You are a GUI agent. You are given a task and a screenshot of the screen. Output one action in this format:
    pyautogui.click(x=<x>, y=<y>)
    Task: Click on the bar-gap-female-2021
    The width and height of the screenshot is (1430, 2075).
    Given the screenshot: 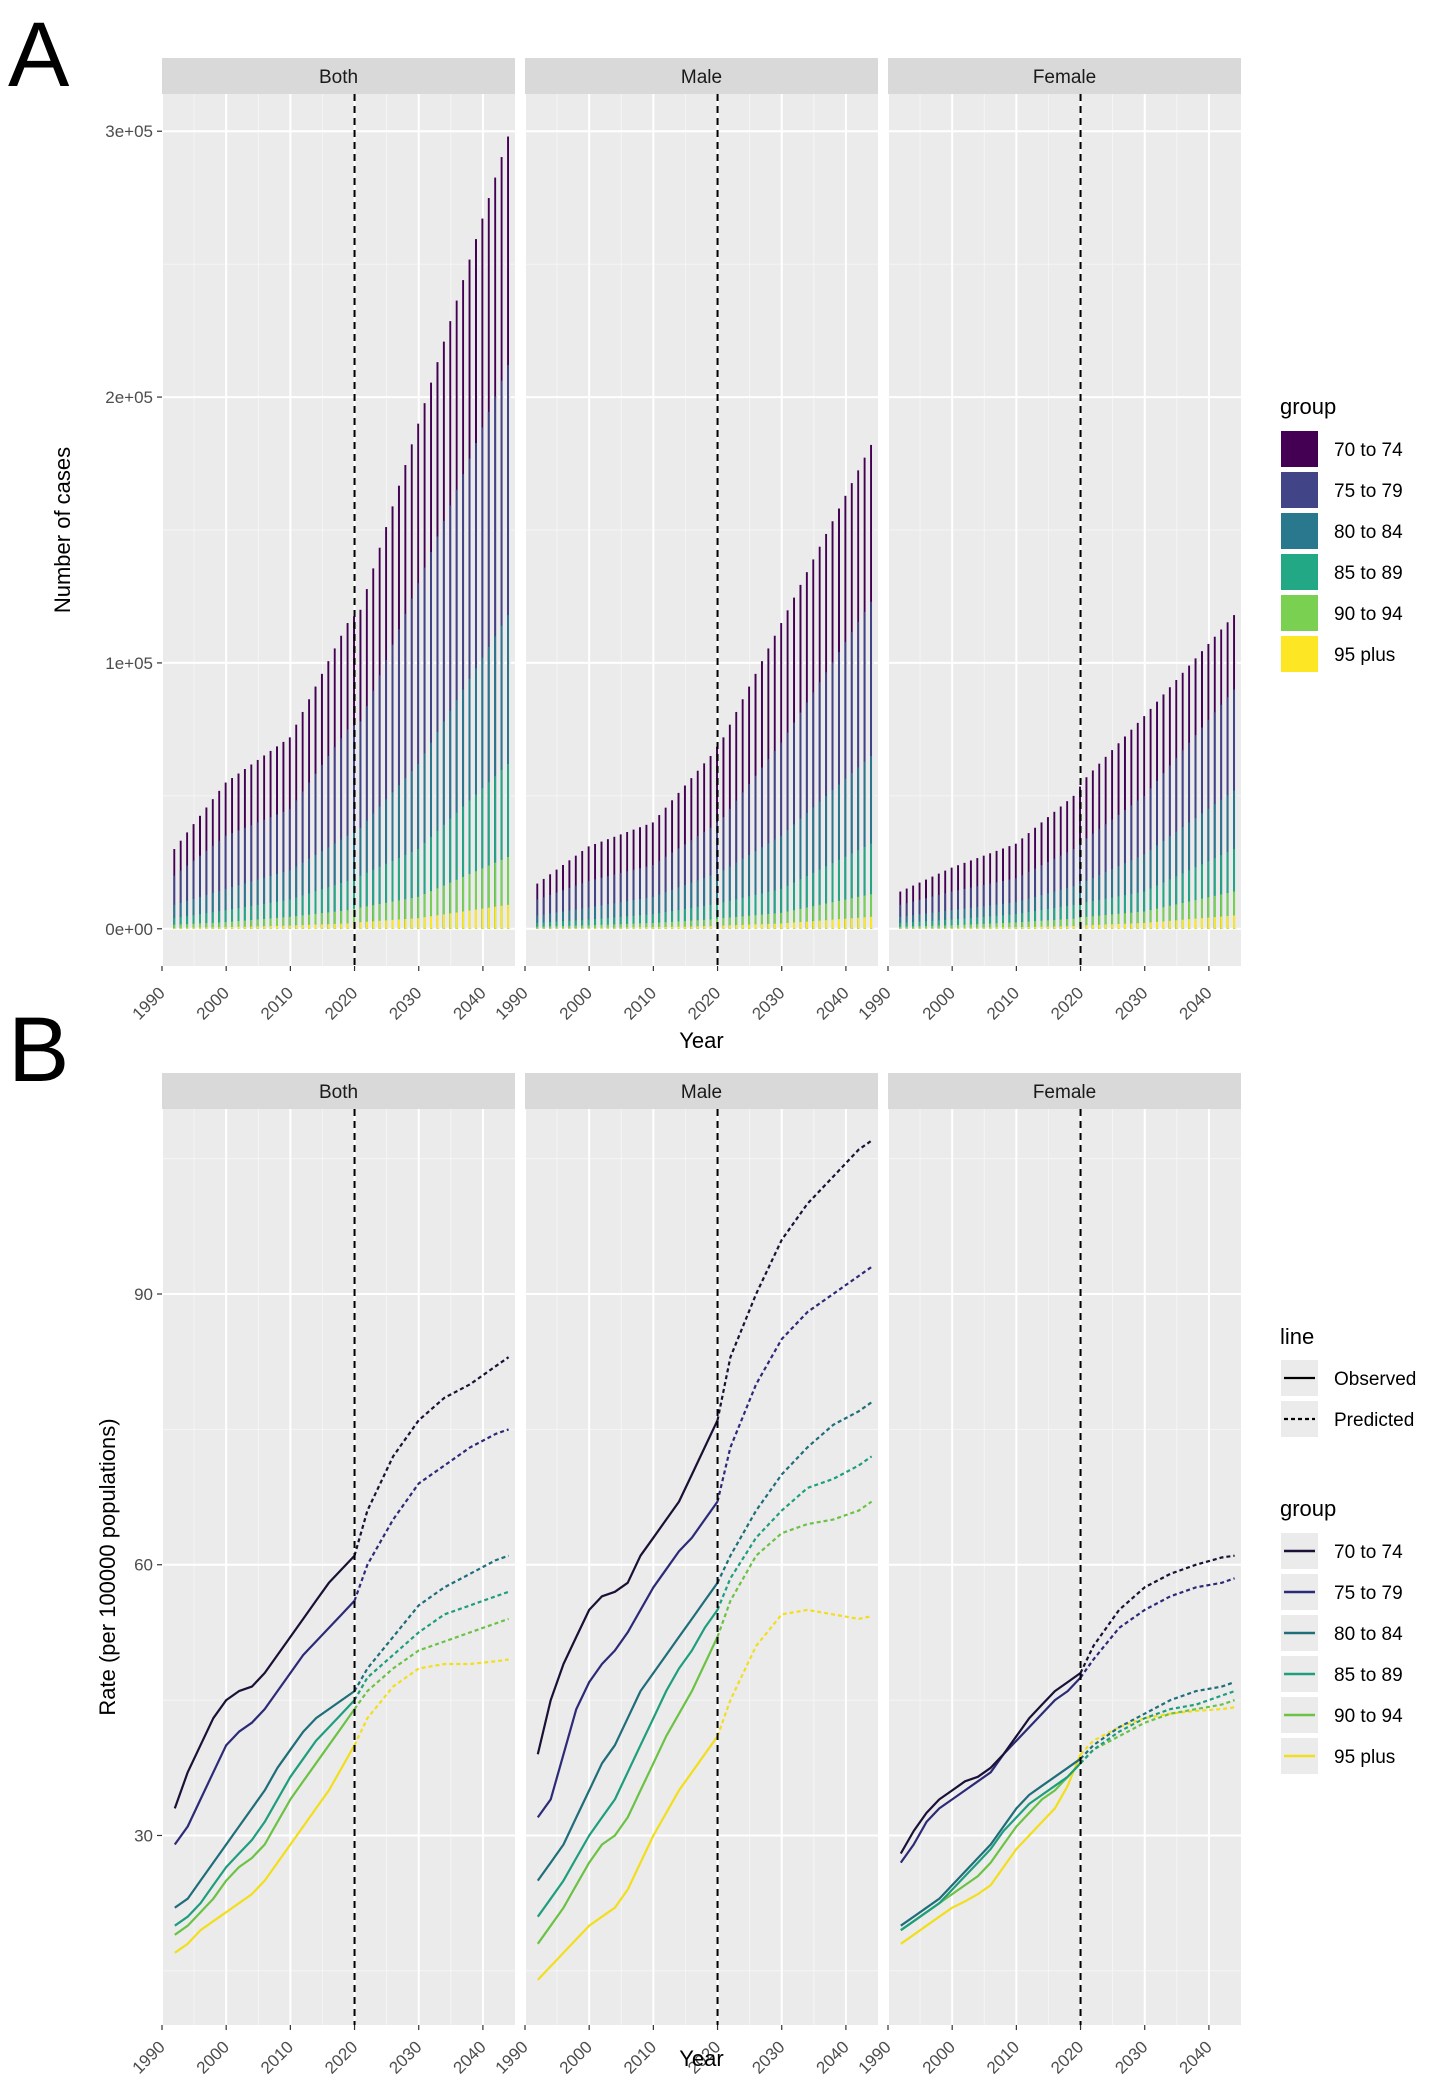 What is the action you would take?
    pyautogui.click(x=1088, y=853)
    